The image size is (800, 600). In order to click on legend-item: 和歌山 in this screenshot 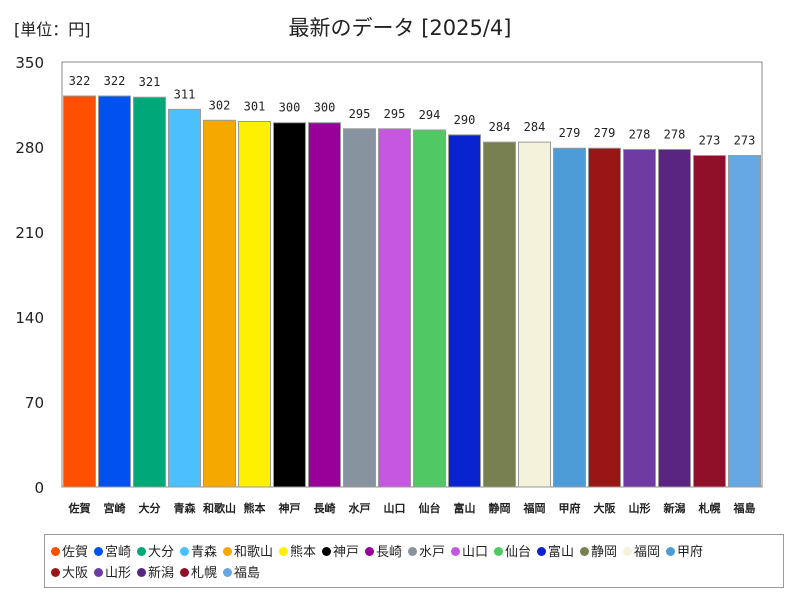, I will do `click(248, 550)`.